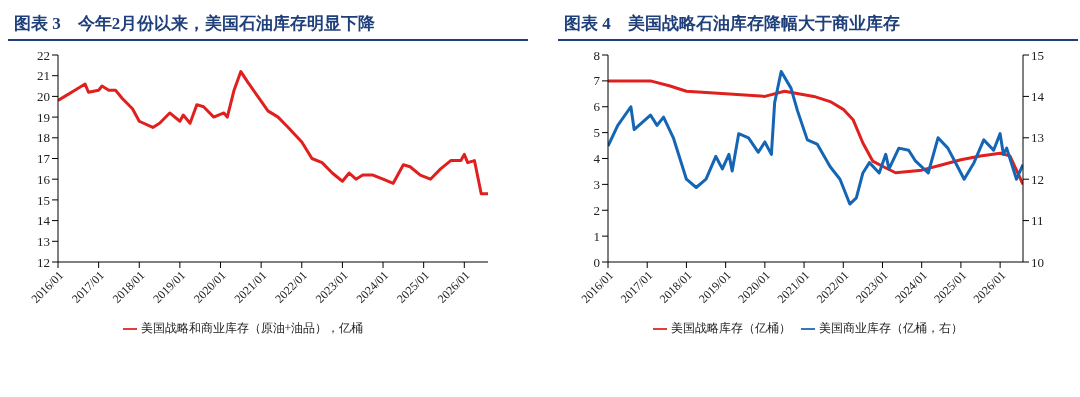 This screenshot has height=397, width=1080. Describe the element at coordinates (597, 159) in the screenshot. I see `y-tick-label: 4` at that location.